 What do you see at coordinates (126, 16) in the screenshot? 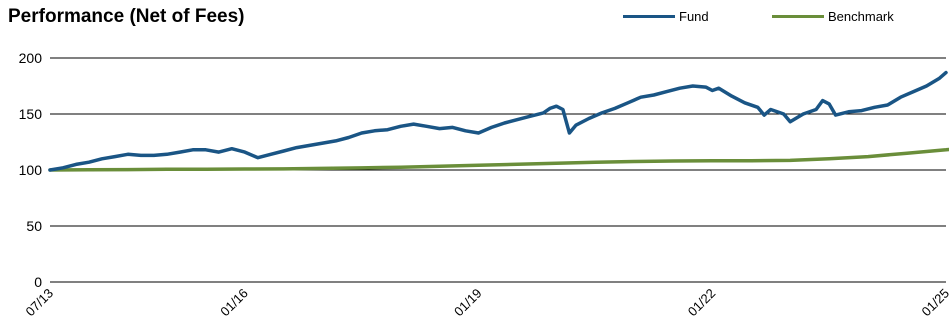
I see `chart-title: Performance (Net of Fees)` at bounding box center [126, 16].